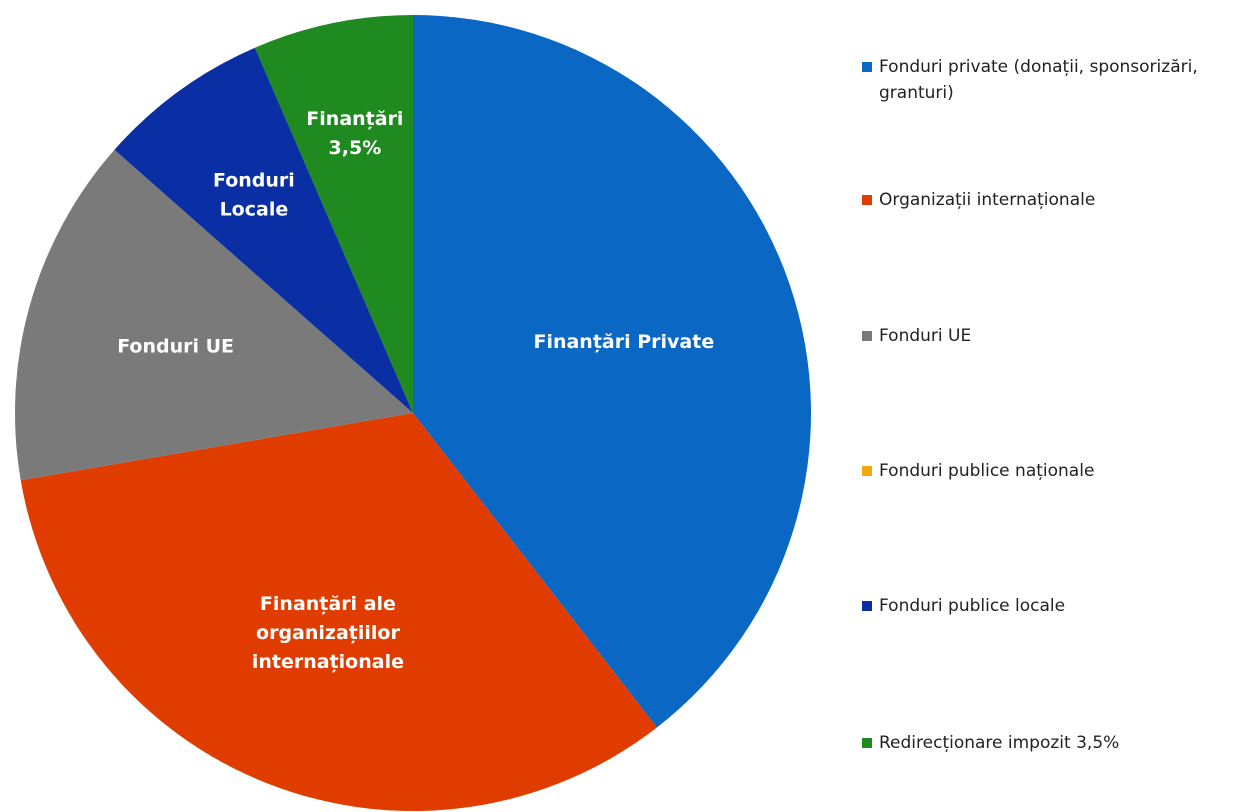  I want to click on legend-label: Fonduri UE, so click(925, 336).